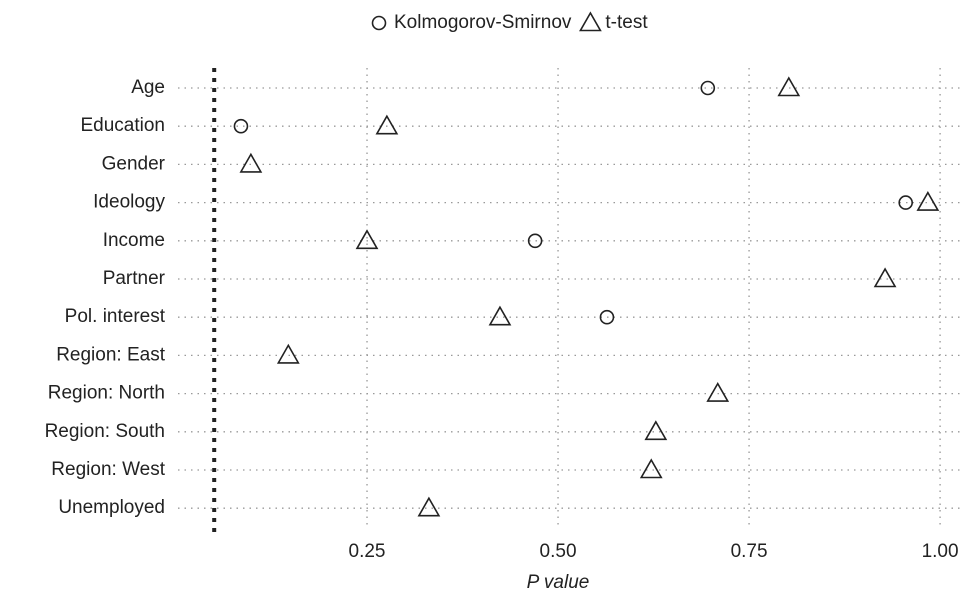 This screenshot has height=597, width=966. What do you see at coordinates (626, 22) in the screenshot?
I see `legend-label: t-test` at bounding box center [626, 22].